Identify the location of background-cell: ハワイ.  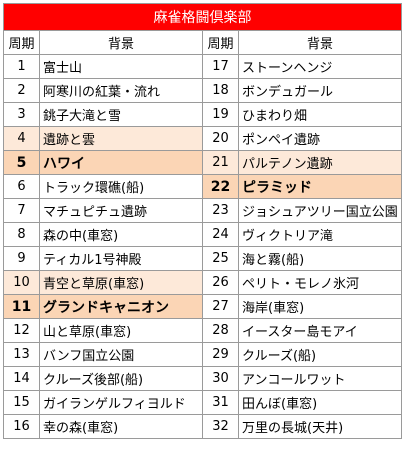
(121, 162).